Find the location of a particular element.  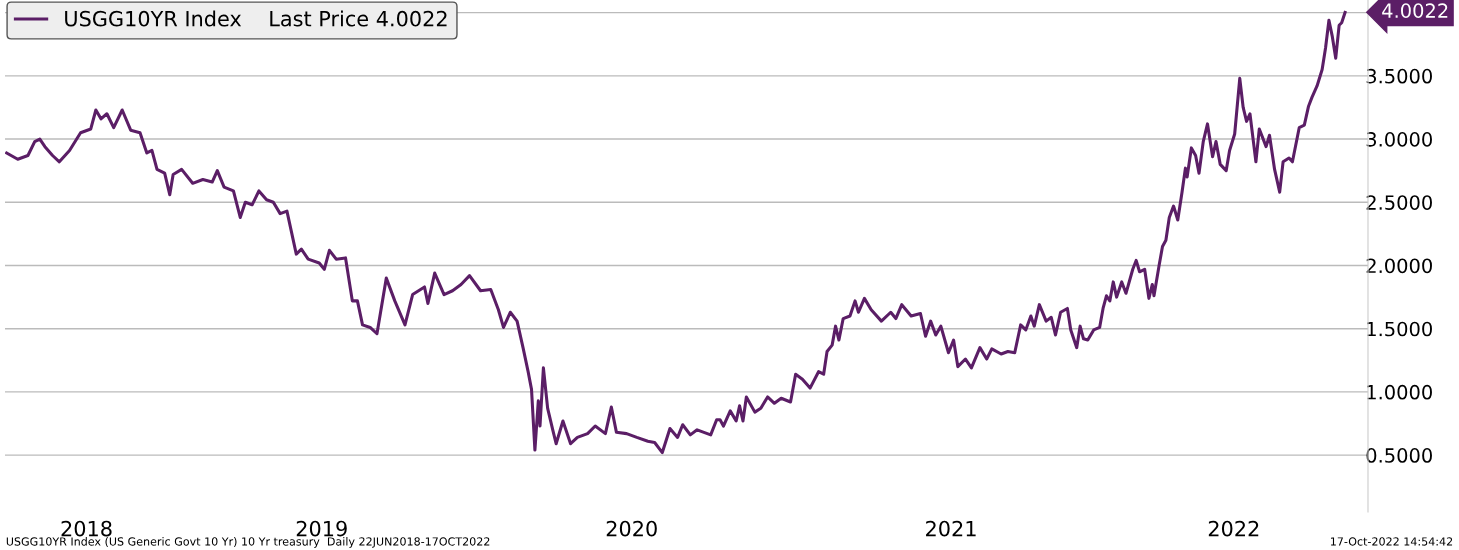

x-tick-label: 2021 is located at coordinates (951, 528).